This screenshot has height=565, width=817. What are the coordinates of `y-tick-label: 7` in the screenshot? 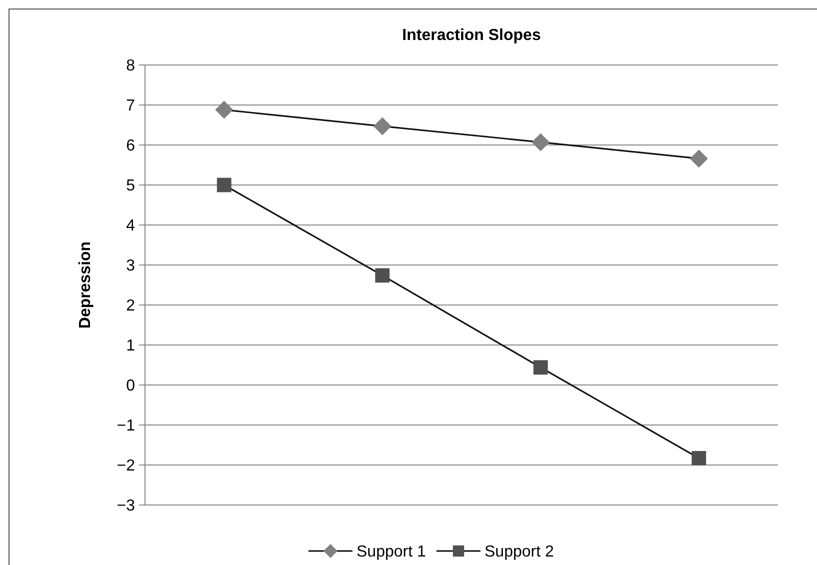 It's located at (131, 106).